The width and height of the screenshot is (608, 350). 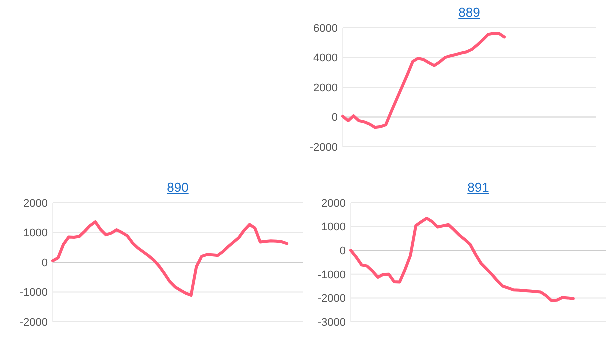 I want to click on chart-title: 889, so click(x=469, y=12).